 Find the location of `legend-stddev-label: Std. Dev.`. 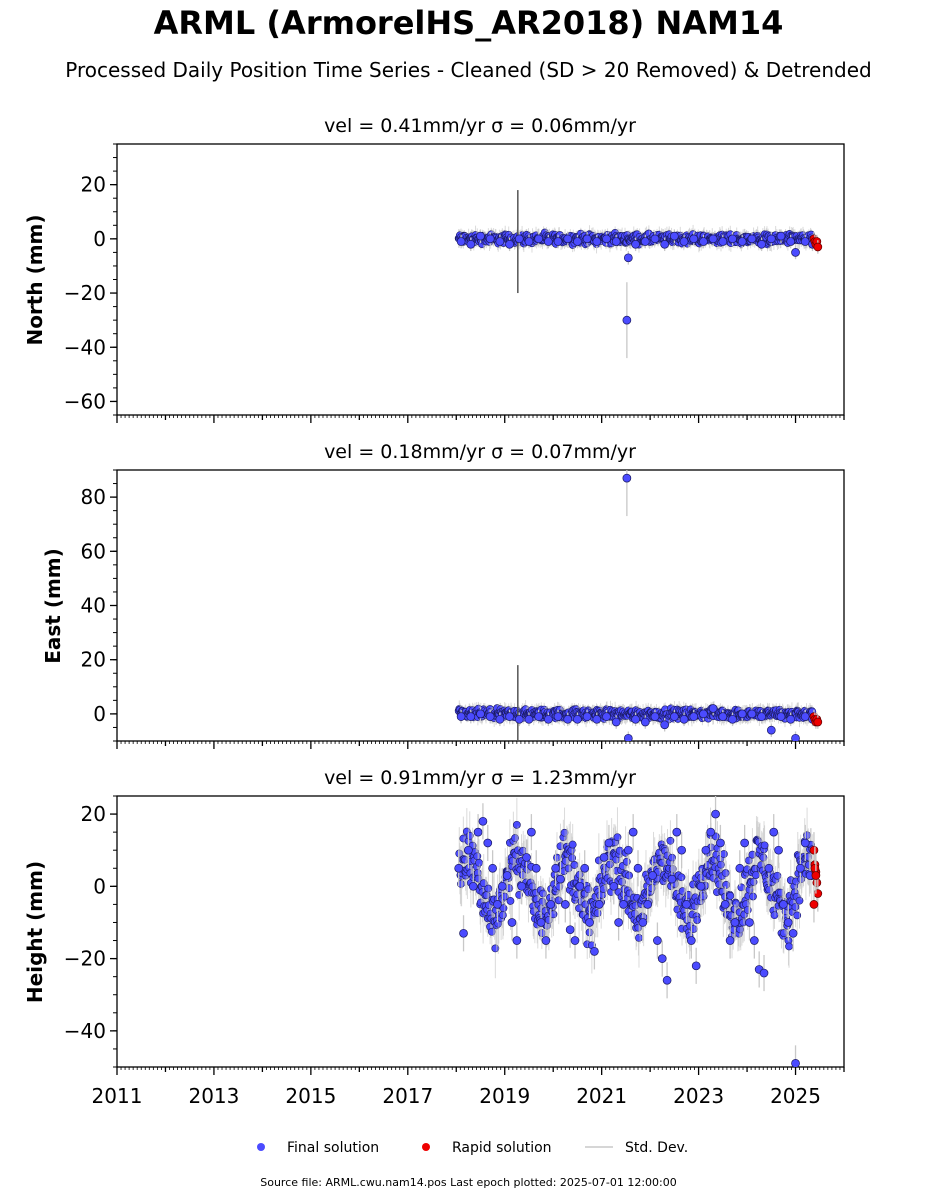

legend-stddev-label: Std. Dev. is located at coordinates (656, 1148).